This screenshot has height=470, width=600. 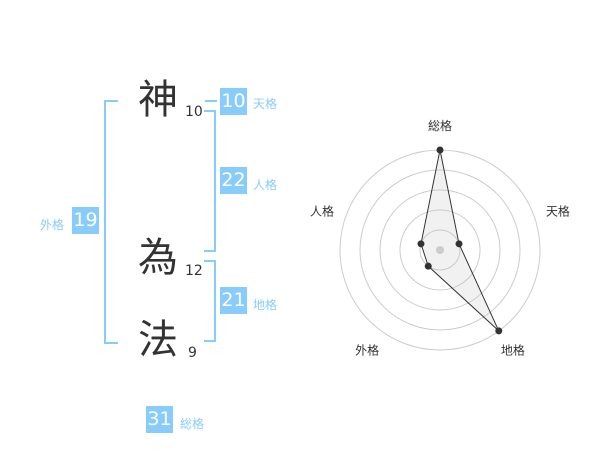 What do you see at coordinates (52, 225) in the screenshot?
I see `gaikaku-label: 外格` at bounding box center [52, 225].